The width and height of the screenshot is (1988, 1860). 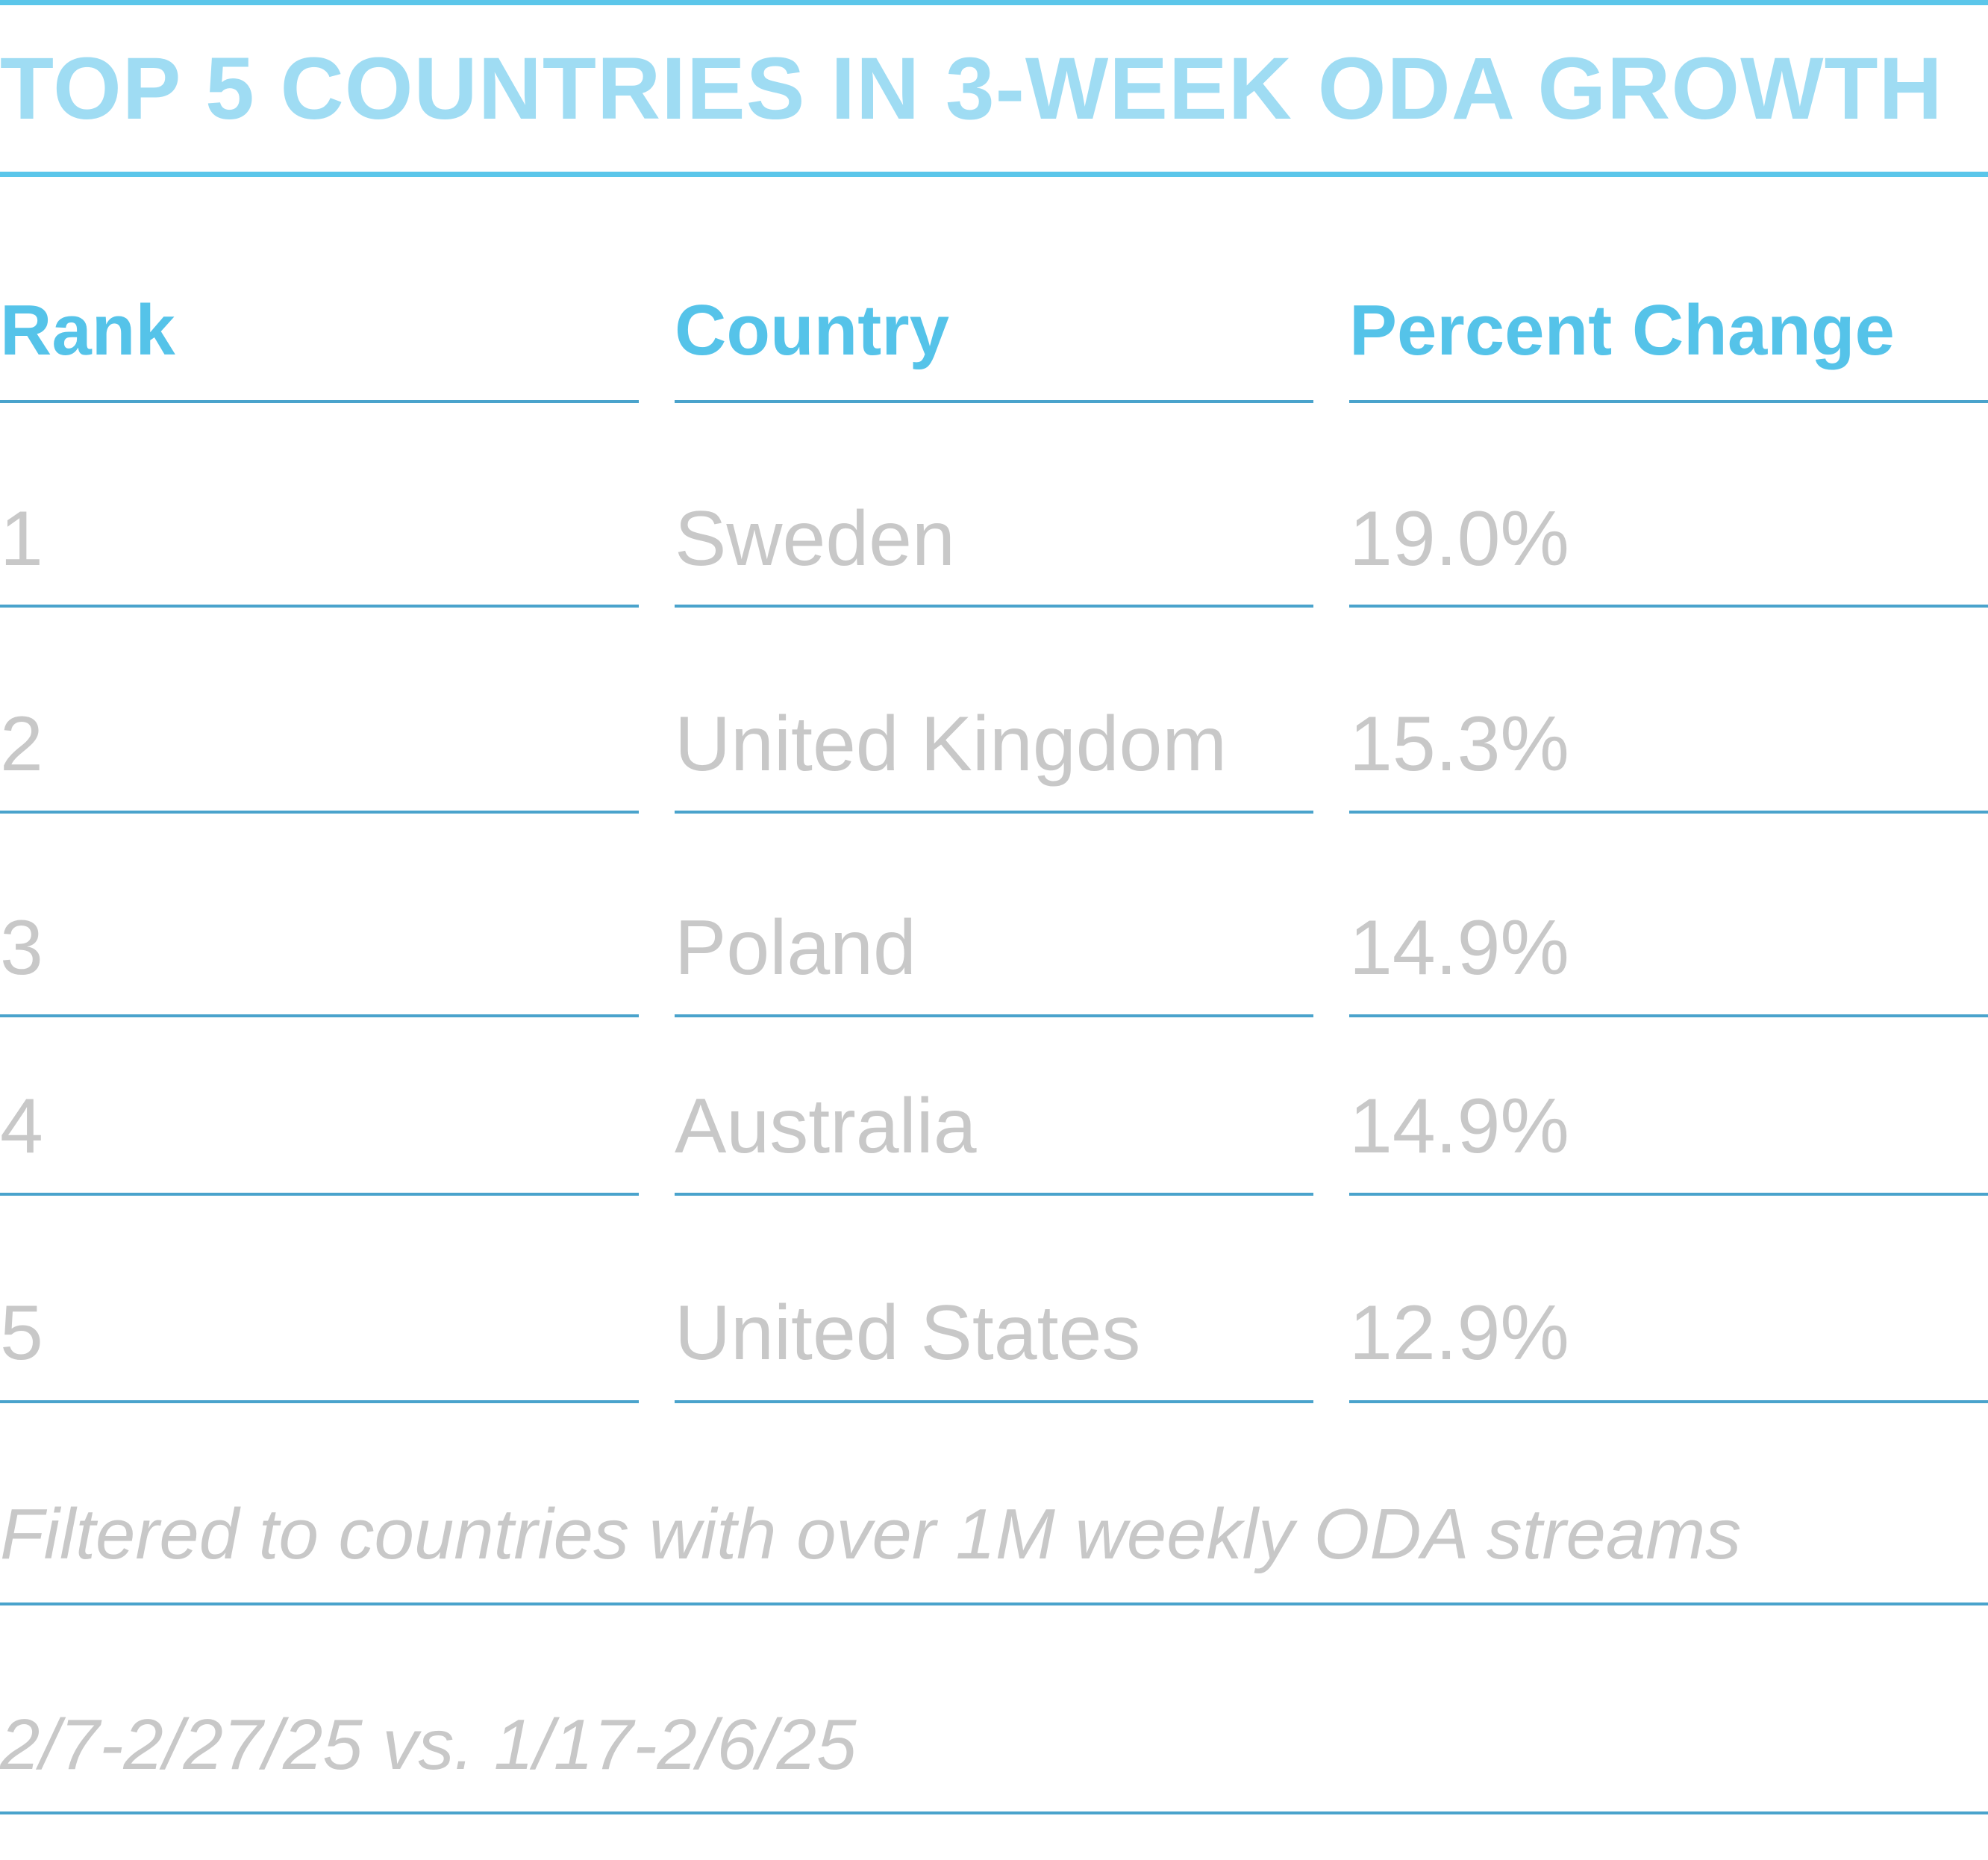 What do you see at coordinates (1459, 1333) in the screenshot?
I see `percent-change-cell: 12.9%` at bounding box center [1459, 1333].